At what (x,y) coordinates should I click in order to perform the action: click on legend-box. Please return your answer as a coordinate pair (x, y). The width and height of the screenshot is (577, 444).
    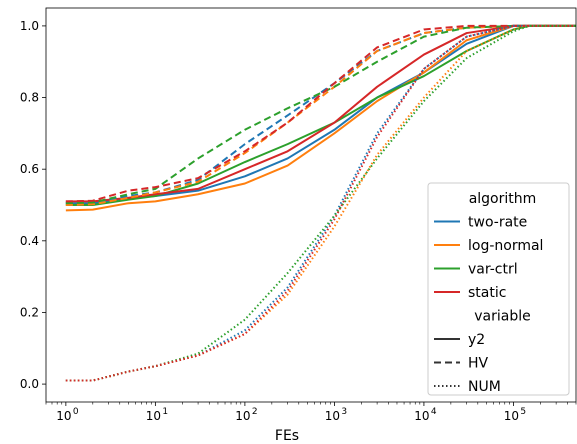
    Looking at the image, I should click on (498, 289).